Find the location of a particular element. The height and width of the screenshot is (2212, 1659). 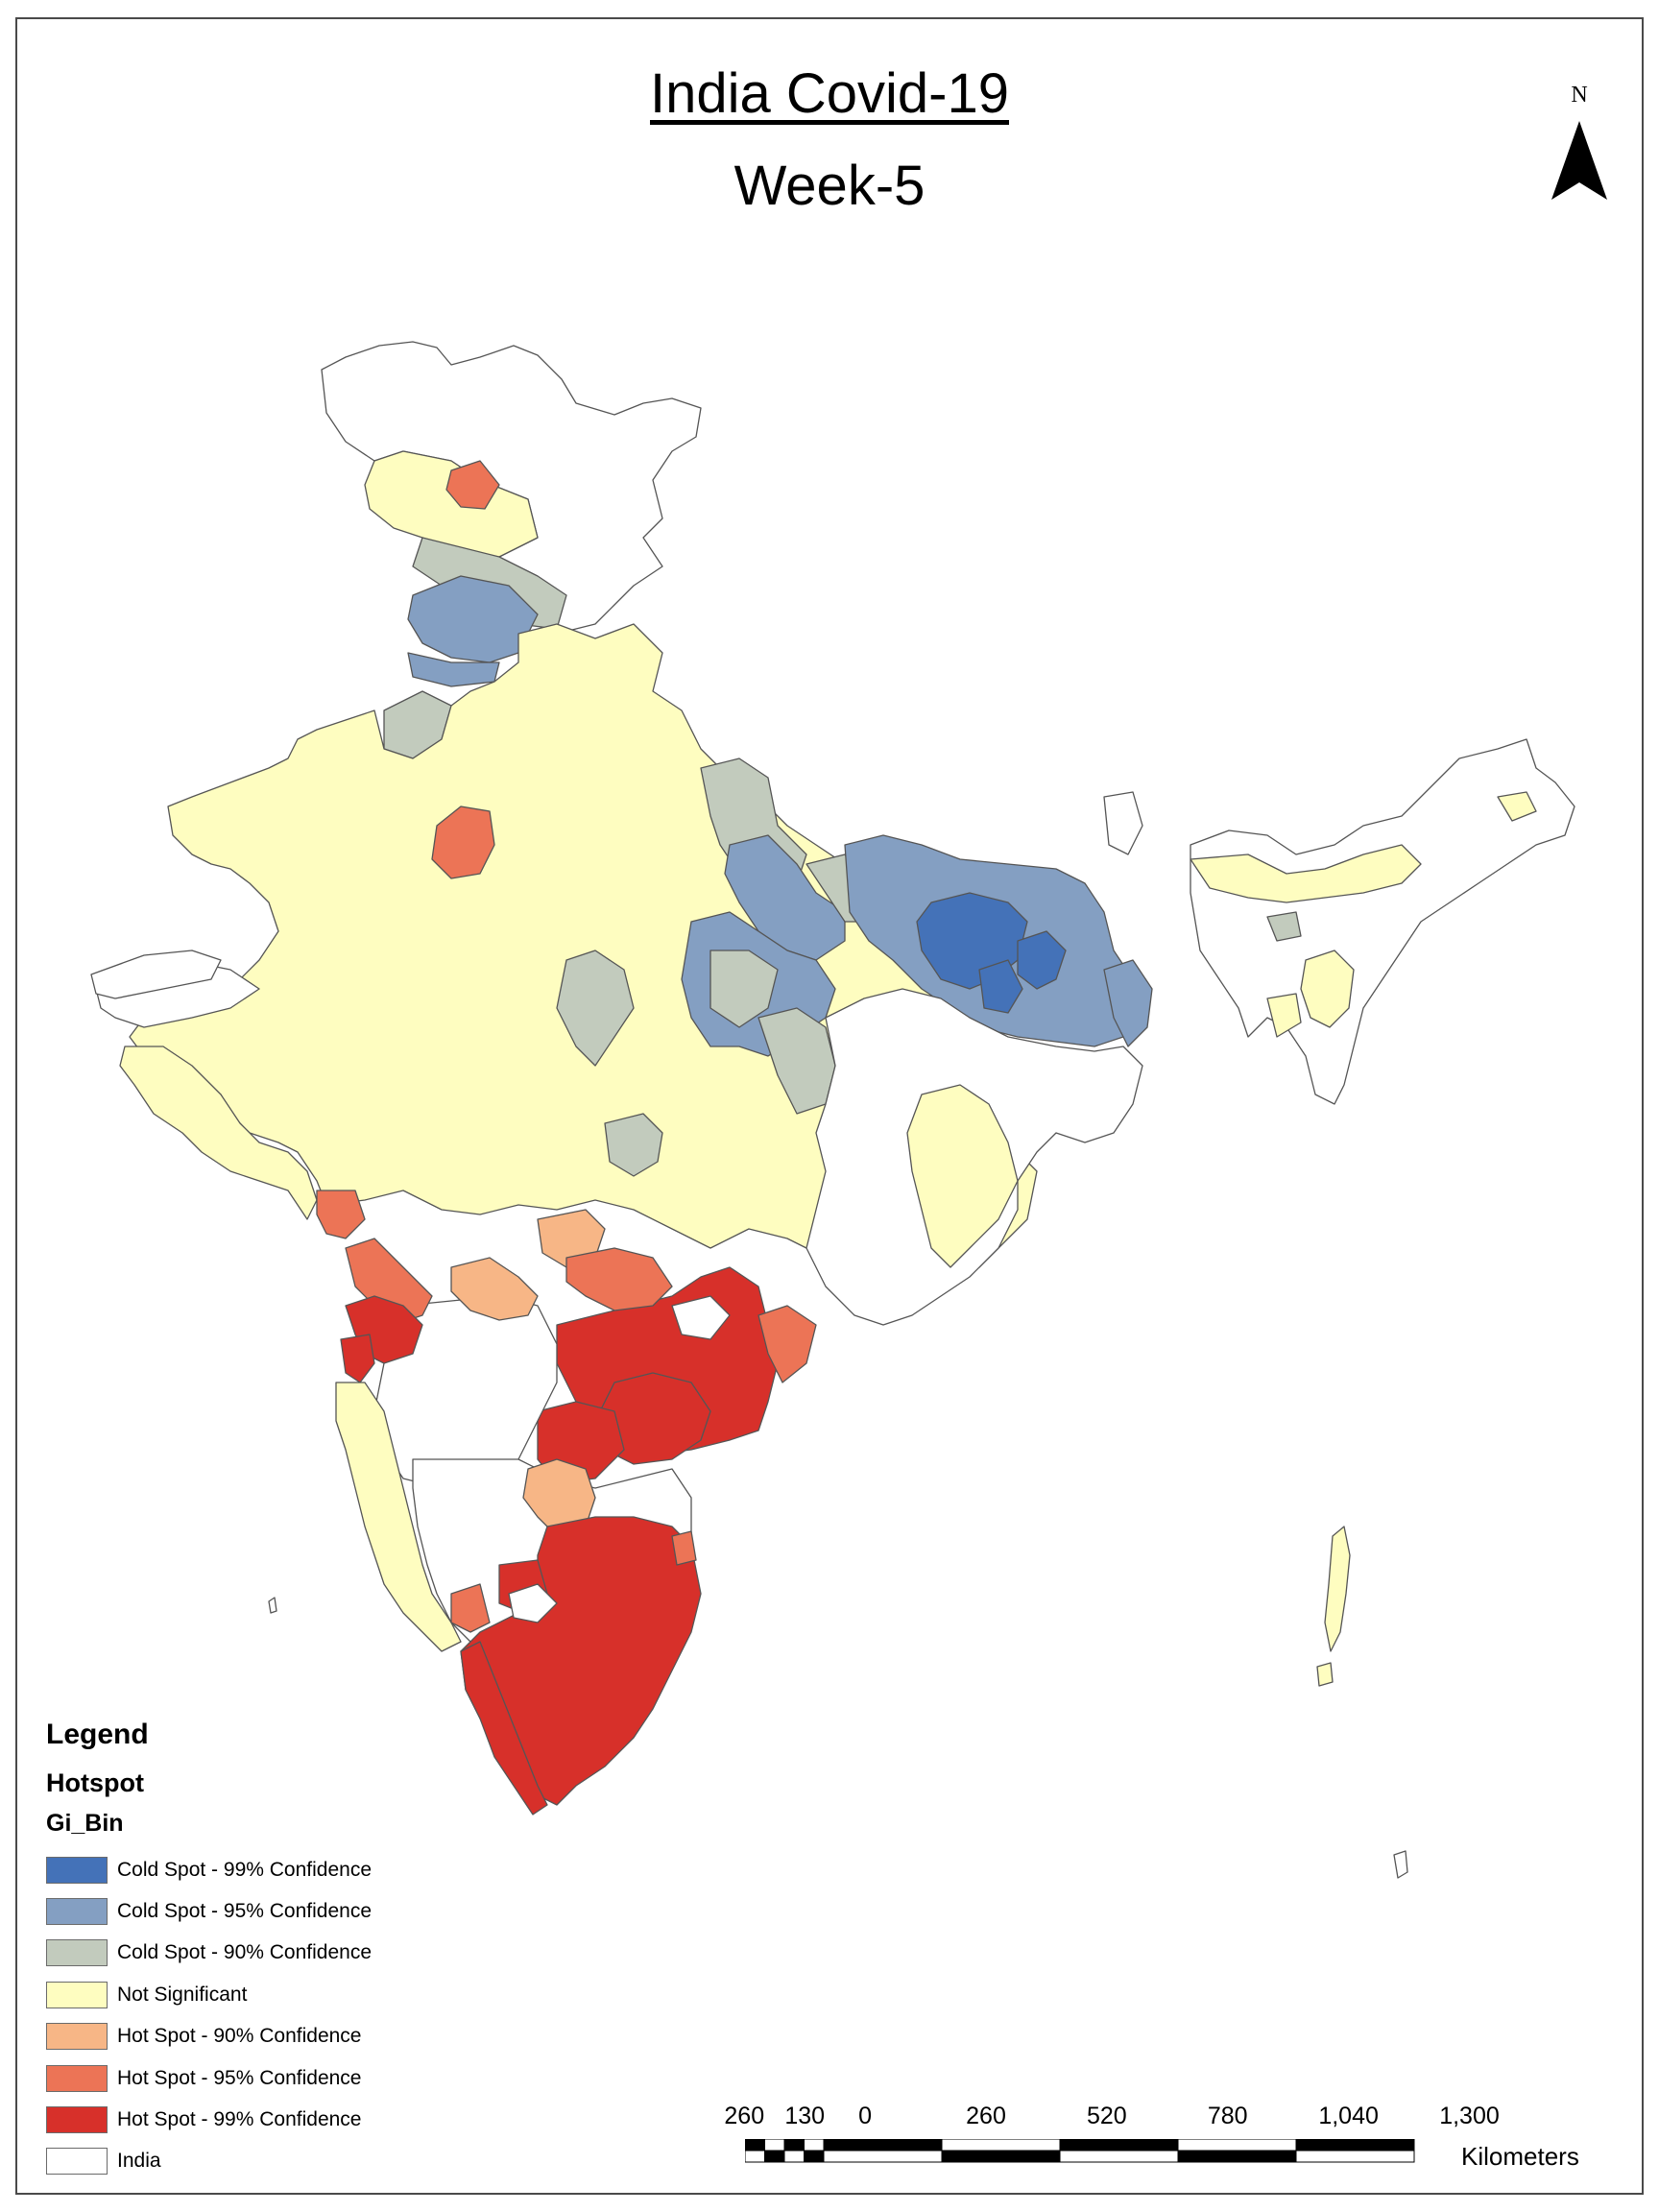

region-andaman-ns is located at coordinates (1337, 1589).